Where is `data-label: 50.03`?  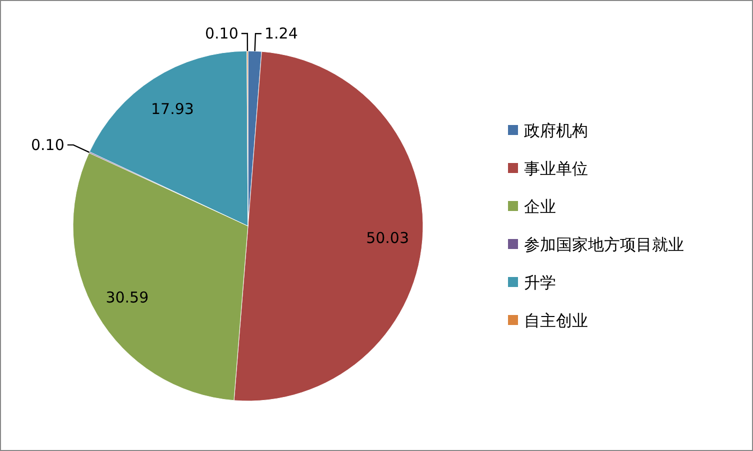
data-label: 50.03 is located at coordinates (388, 238).